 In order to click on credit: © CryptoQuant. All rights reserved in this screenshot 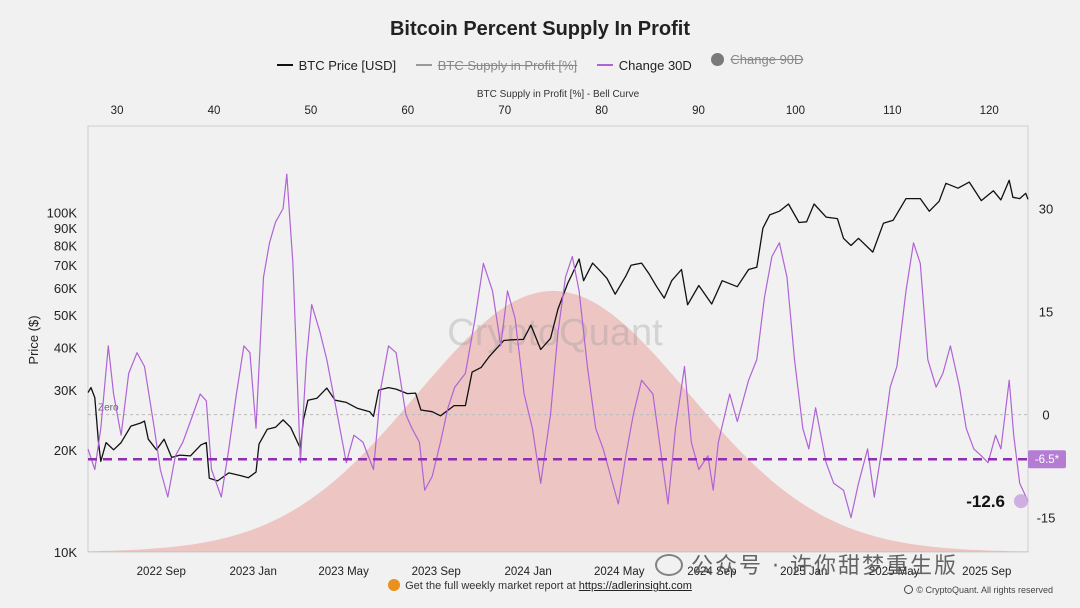, I will do `click(978, 590)`.